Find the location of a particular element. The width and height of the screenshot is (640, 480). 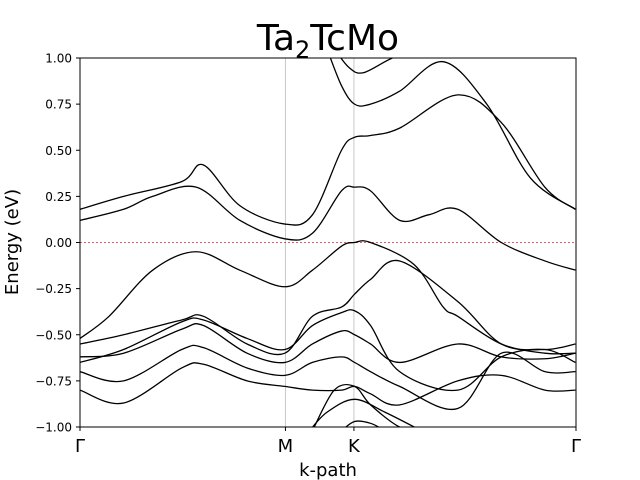

chart-title-base: Ta is located at coordinates (275, 38).